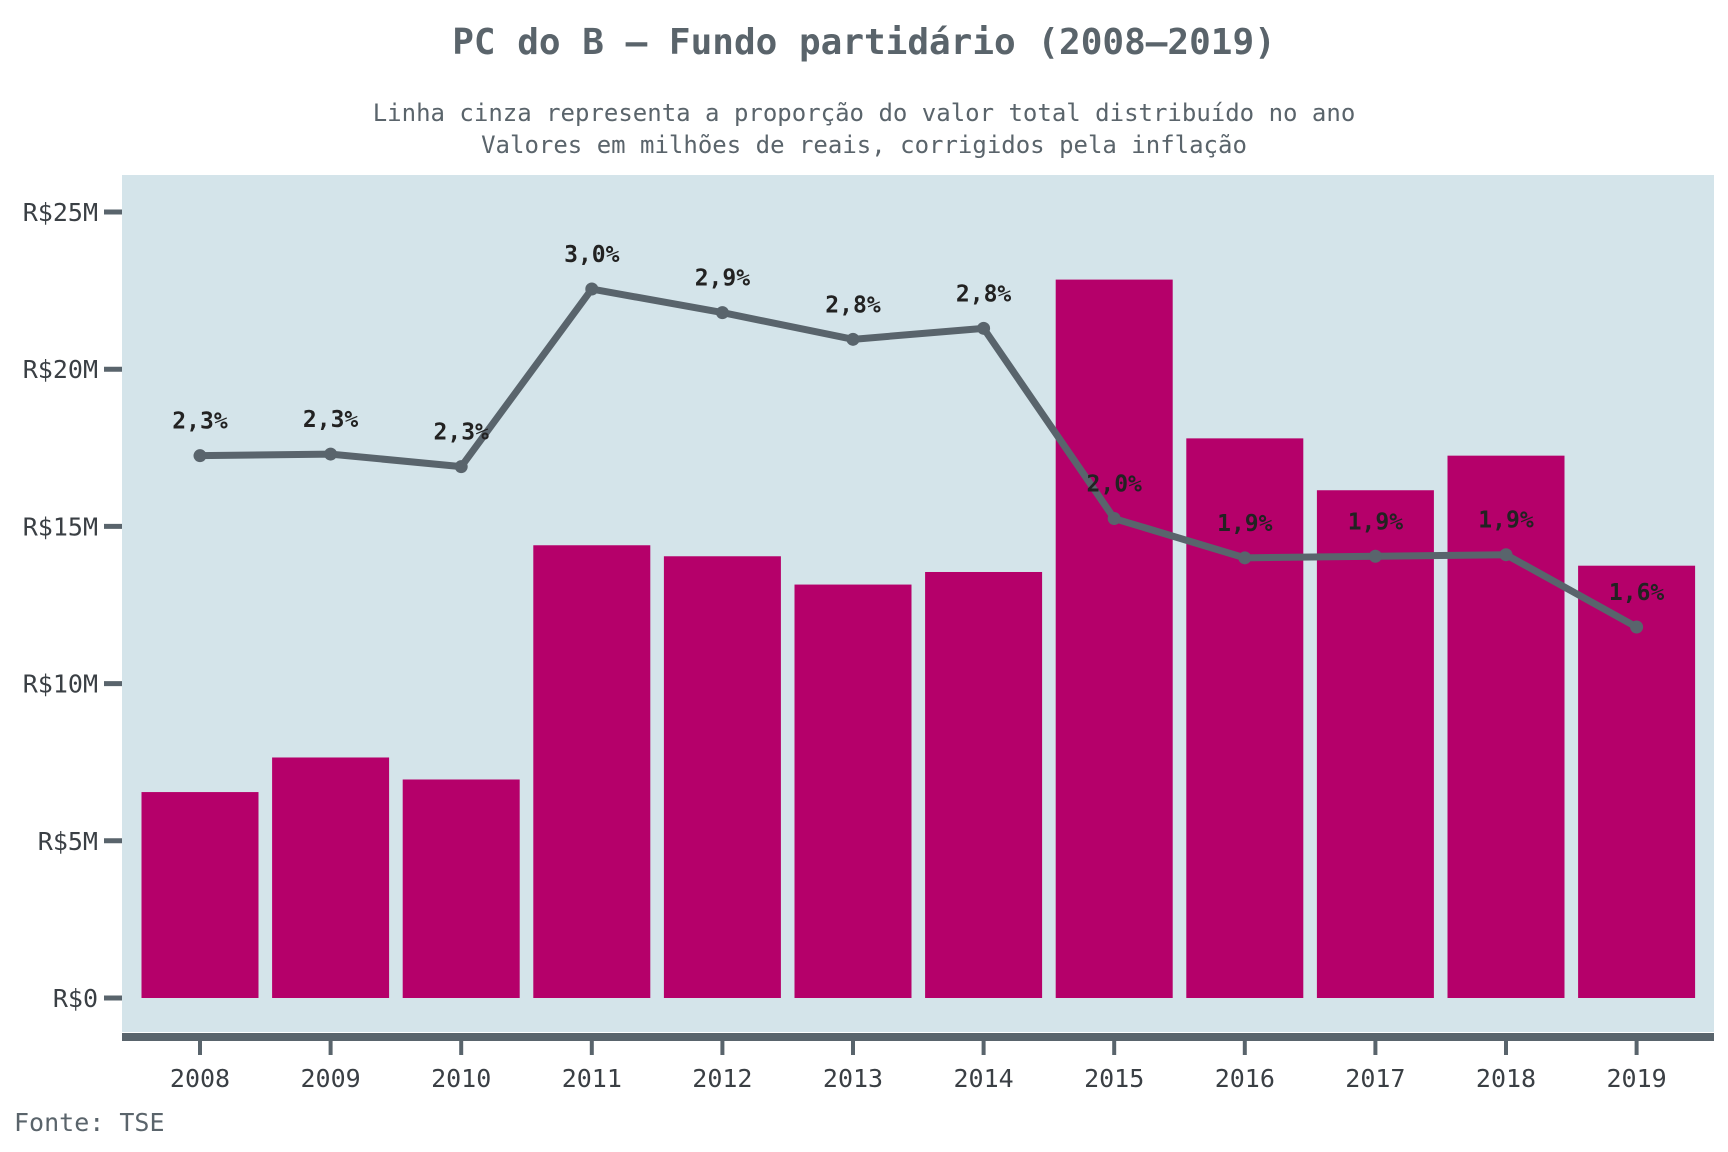 This screenshot has width=1728, height=1152. I want to click on bar-2018, so click(1506, 726).